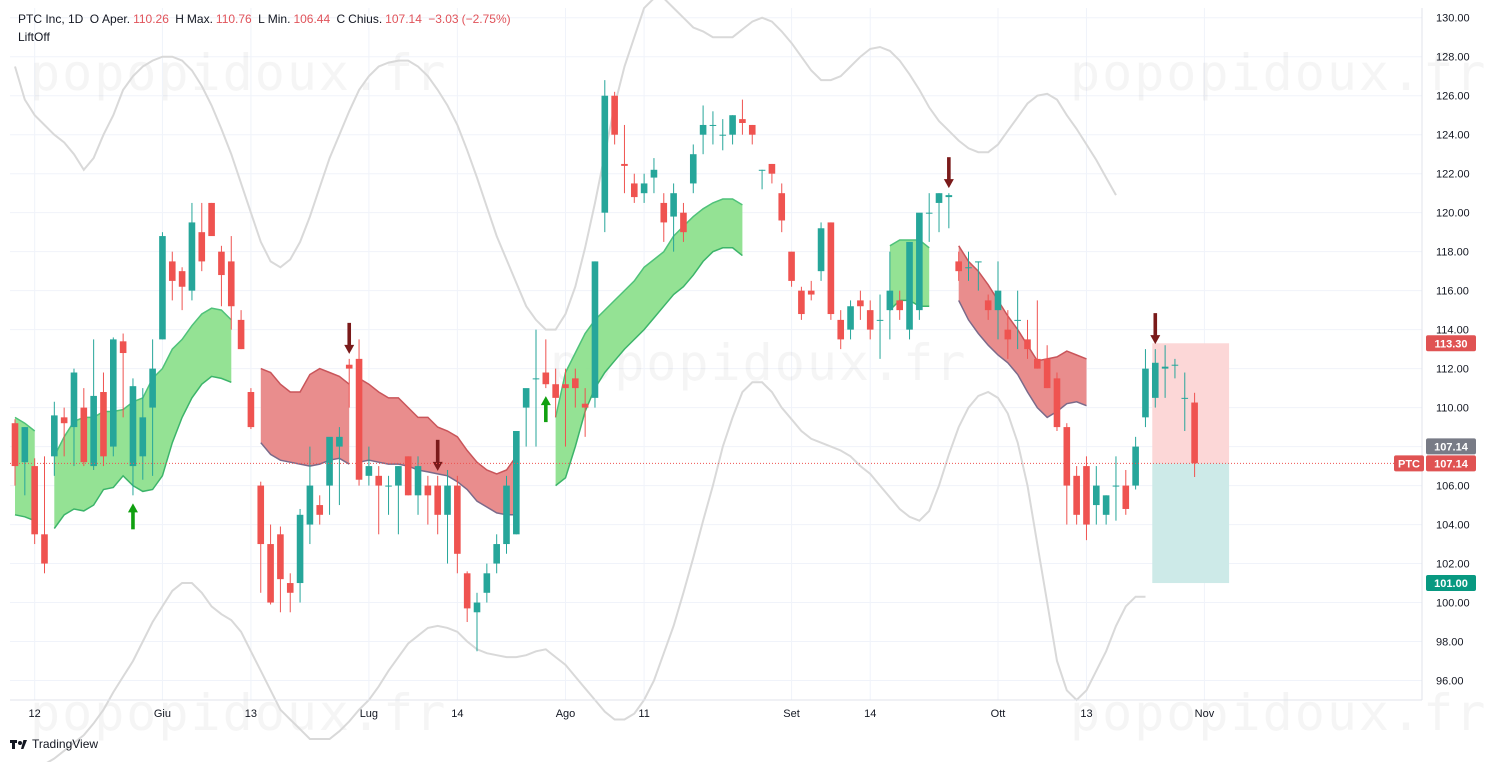  Describe the element at coordinates (305, 380) in the screenshot. I see `band-upper-edge` at that location.